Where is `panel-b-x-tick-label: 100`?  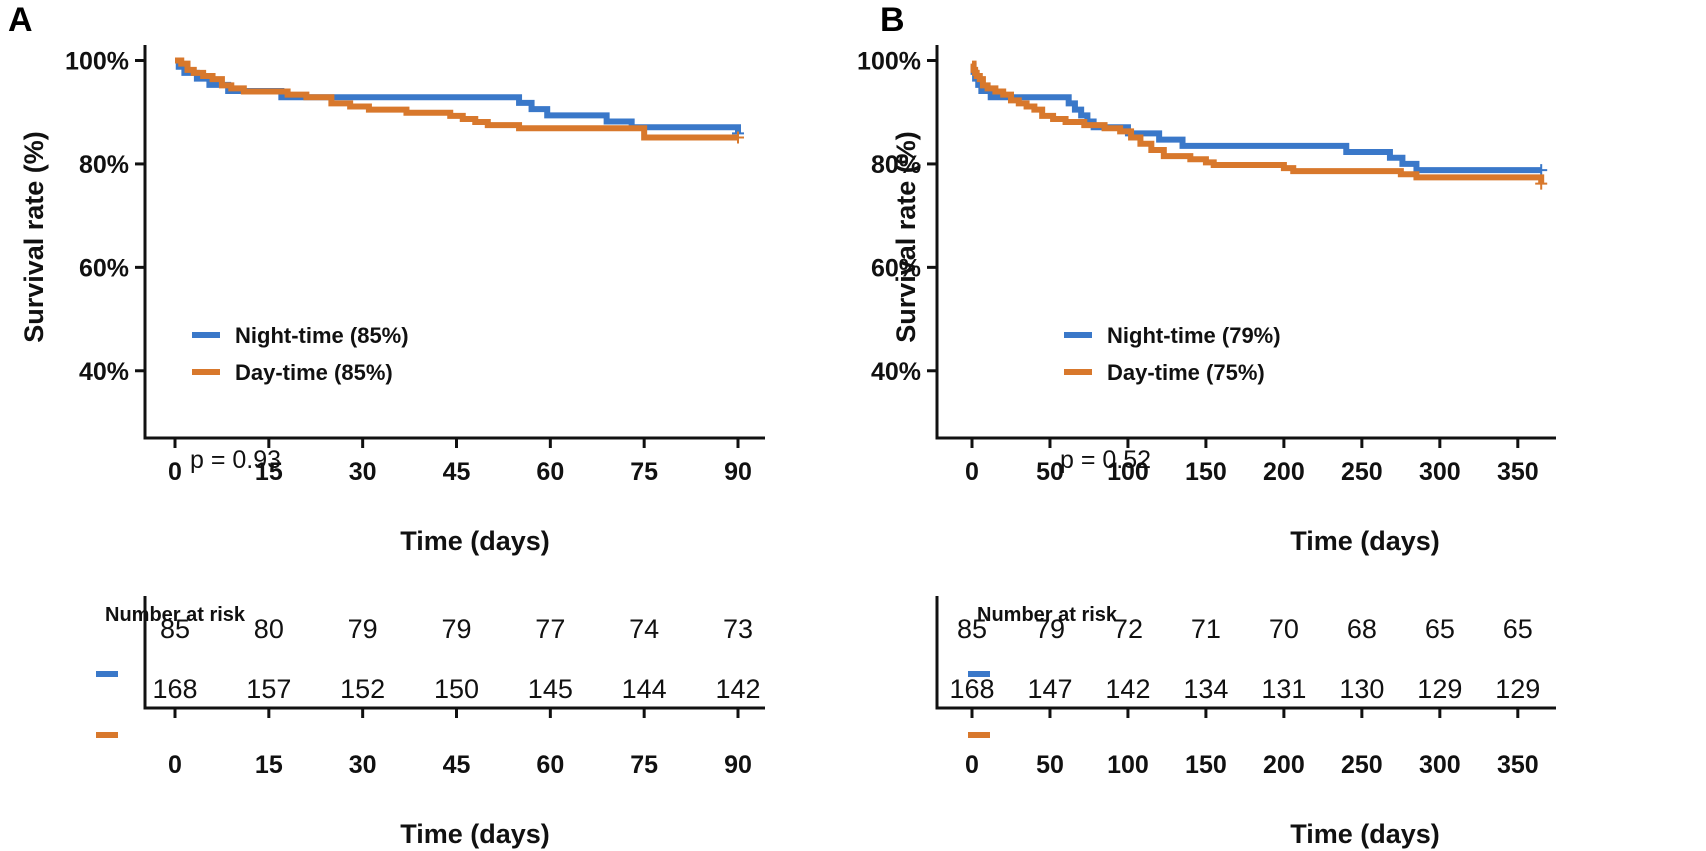
panel-b-x-tick-label: 100 is located at coordinates (1128, 472).